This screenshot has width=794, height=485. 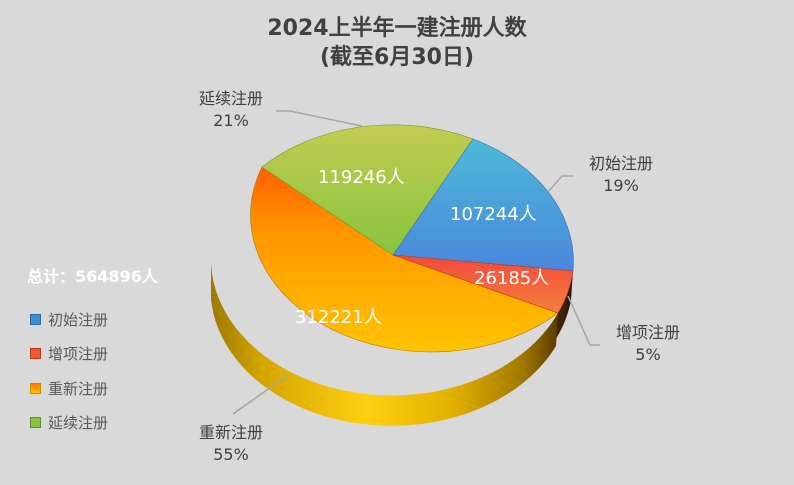 What do you see at coordinates (78, 423) in the screenshot?
I see `legend-label: 延续注册` at bounding box center [78, 423].